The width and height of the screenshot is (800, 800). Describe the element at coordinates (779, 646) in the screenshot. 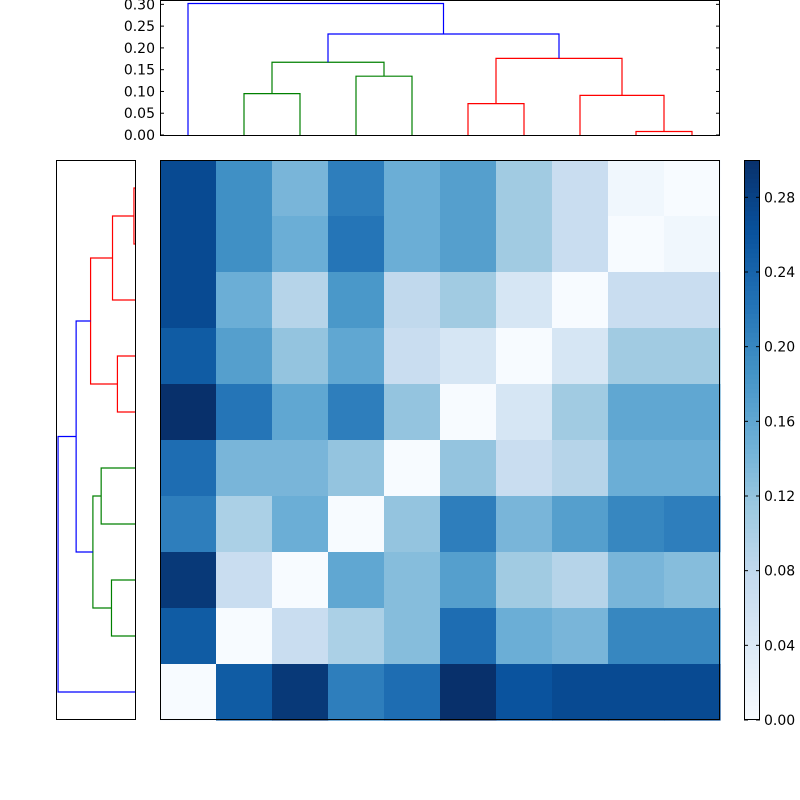

I see `colorbar-tick-label: 0.04` at that location.